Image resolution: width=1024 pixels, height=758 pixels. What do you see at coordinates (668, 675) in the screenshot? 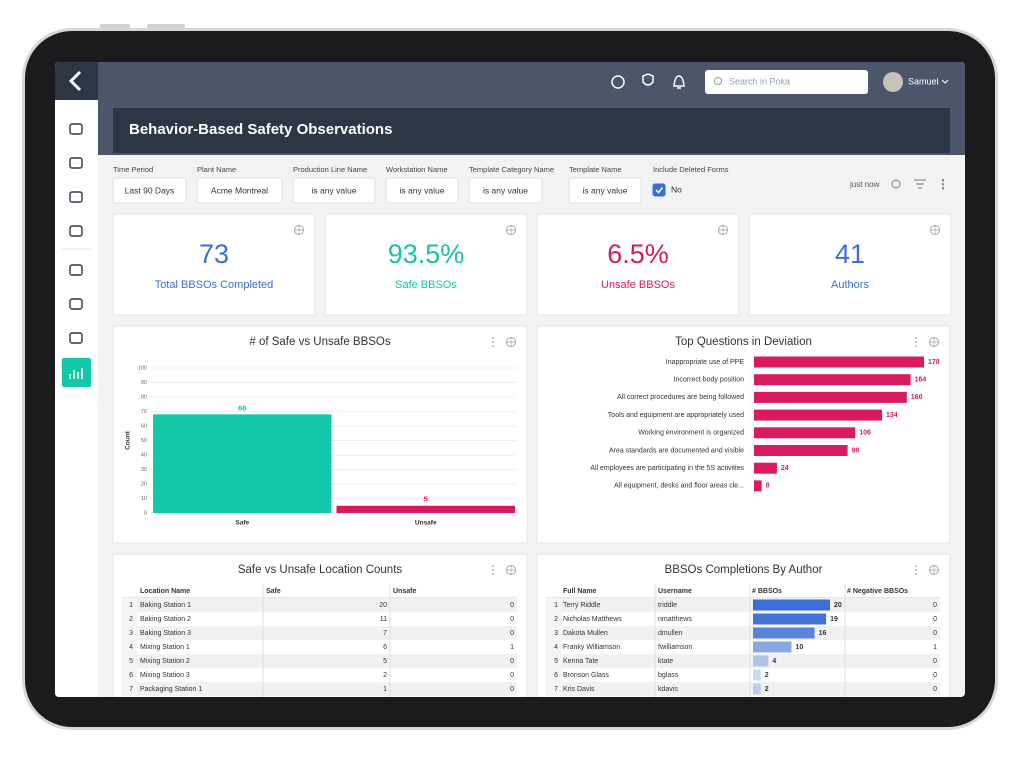
I see `cell-text: bglass` at bounding box center [668, 675].